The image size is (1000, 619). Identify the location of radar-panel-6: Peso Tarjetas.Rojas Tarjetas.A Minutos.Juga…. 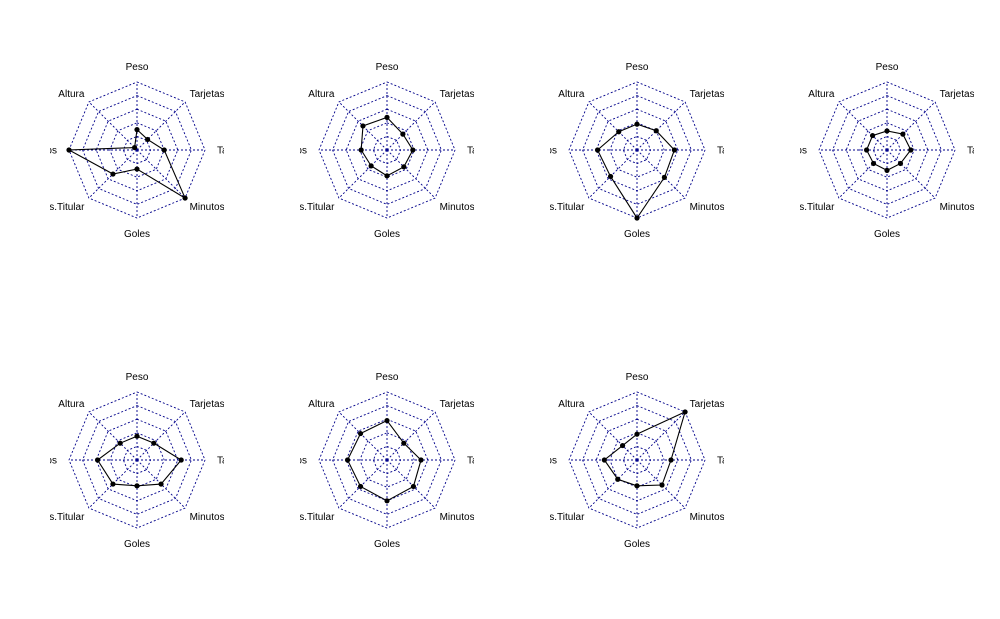
(394, 461).